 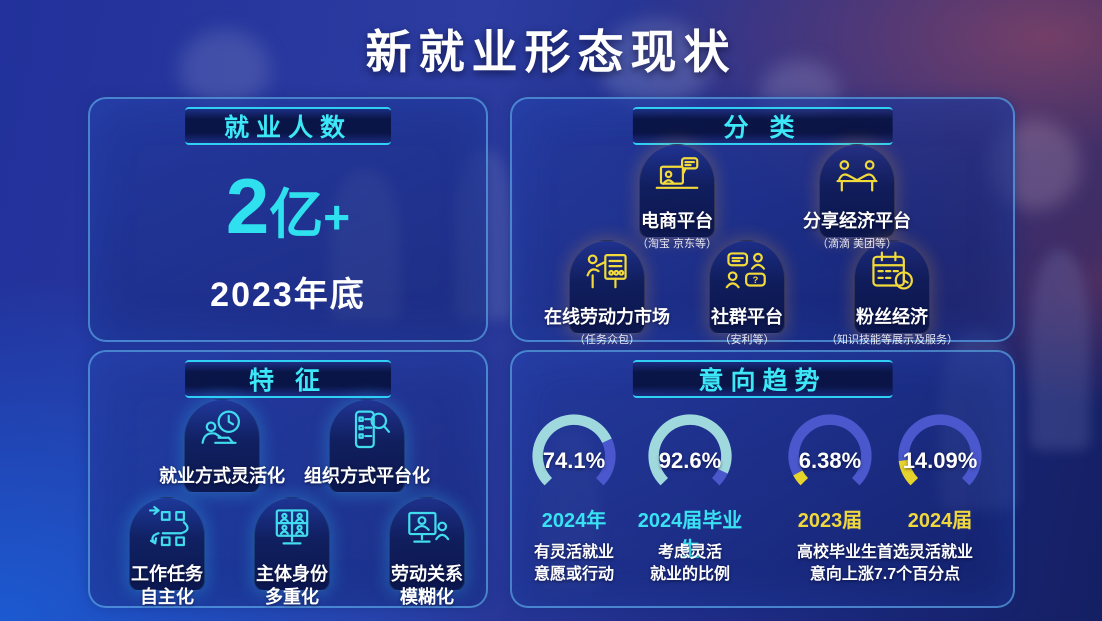 I want to click on gauge-2024-class: 14.09% 2024届, so click(x=940, y=472).